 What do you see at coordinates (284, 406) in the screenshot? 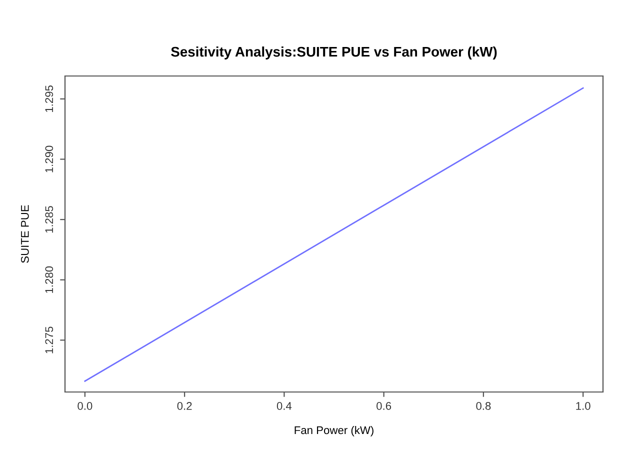
I see `x-tick-label: 0.4` at bounding box center [284, 406].